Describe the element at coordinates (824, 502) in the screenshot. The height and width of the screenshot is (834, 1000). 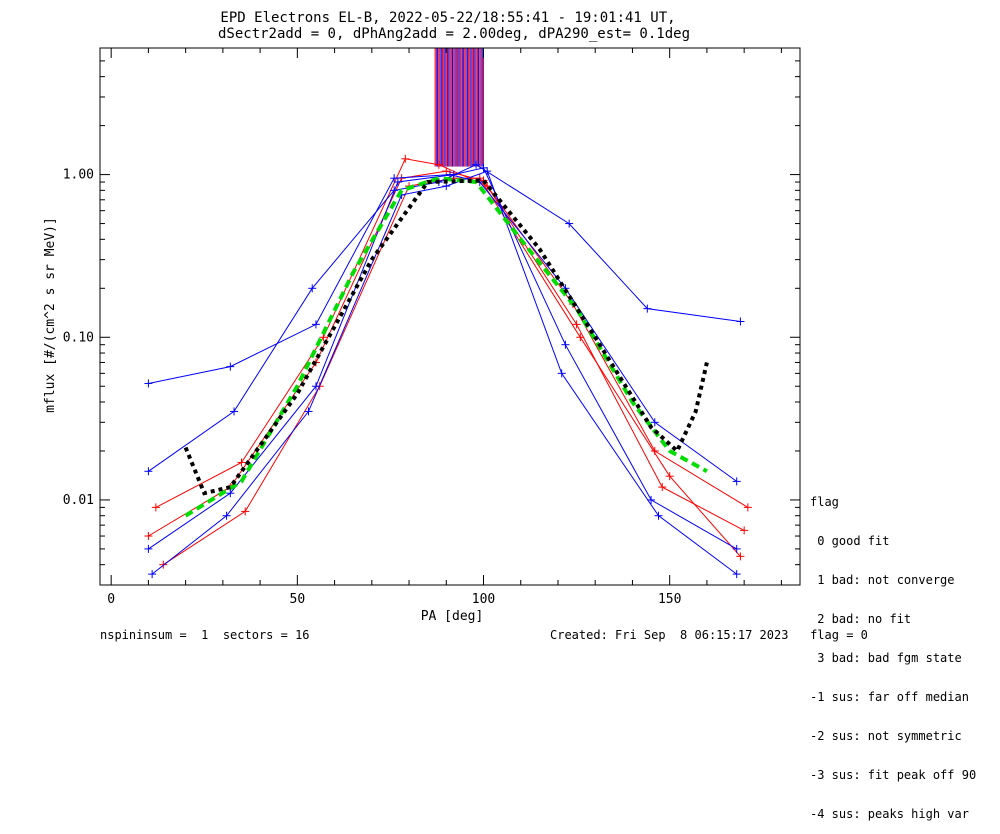
I see `legend-title: flag` at that location.